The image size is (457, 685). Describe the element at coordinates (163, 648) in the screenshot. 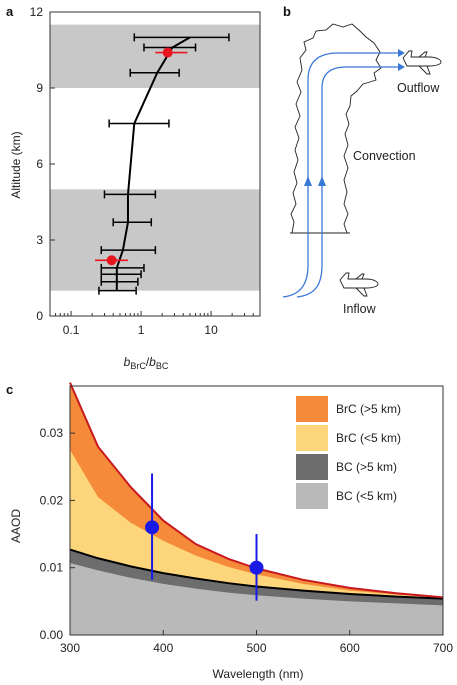

I see `c-x-tick-label-1: 400` at that location.